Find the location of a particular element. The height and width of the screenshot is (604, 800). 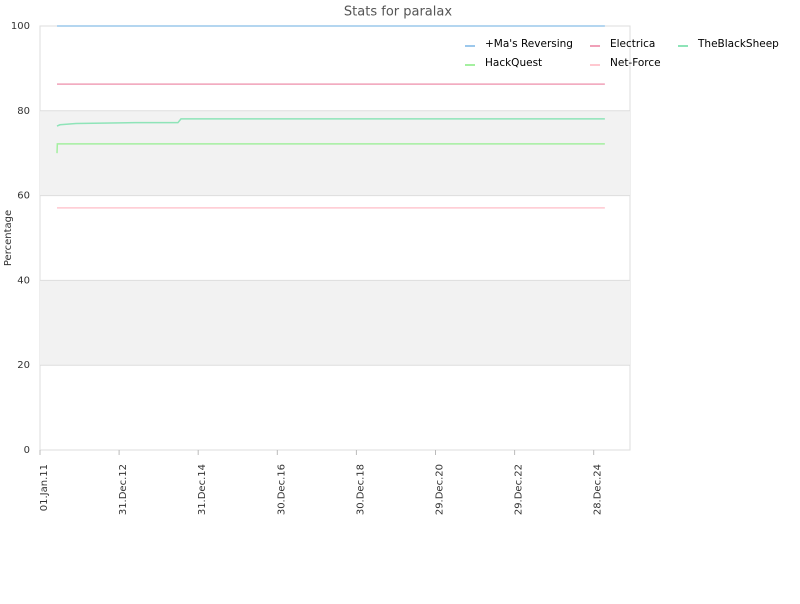

y-tick-label: 80 is located at coordinates (23, 111).